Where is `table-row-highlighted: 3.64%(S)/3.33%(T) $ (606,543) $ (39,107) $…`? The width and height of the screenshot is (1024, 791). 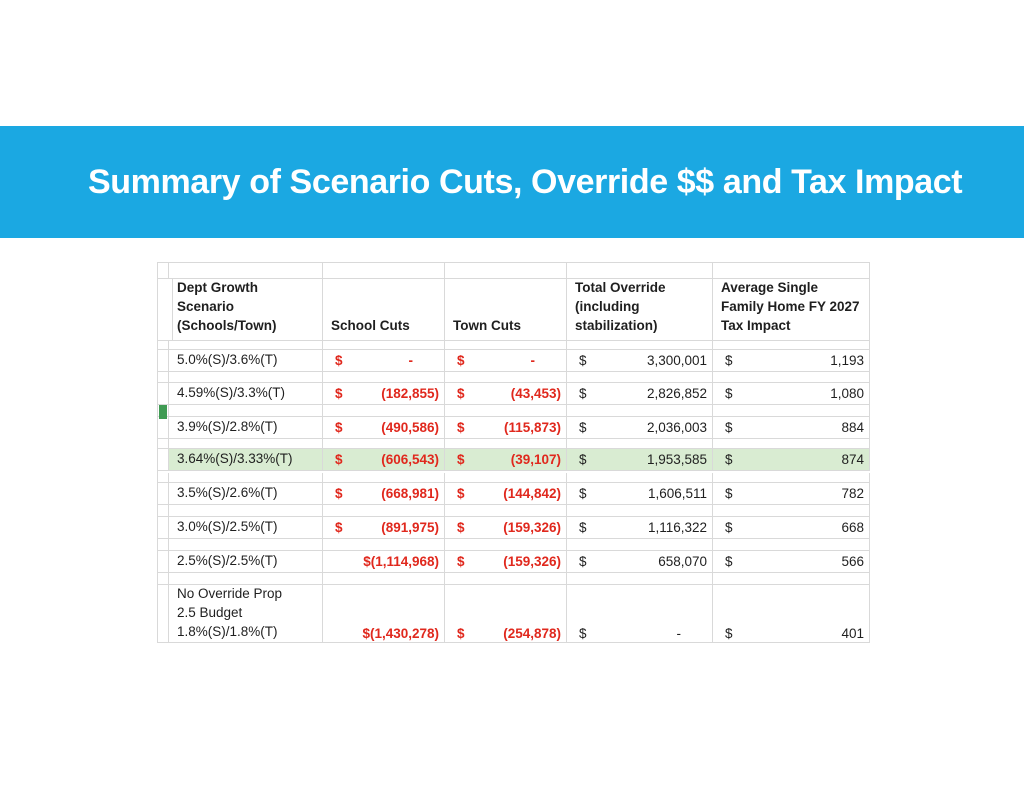 table-row-highlighted: 3.64%(S)/3.33%(T) $ (606,543) $ (39,107) $… is located at coordinates (514, 461).